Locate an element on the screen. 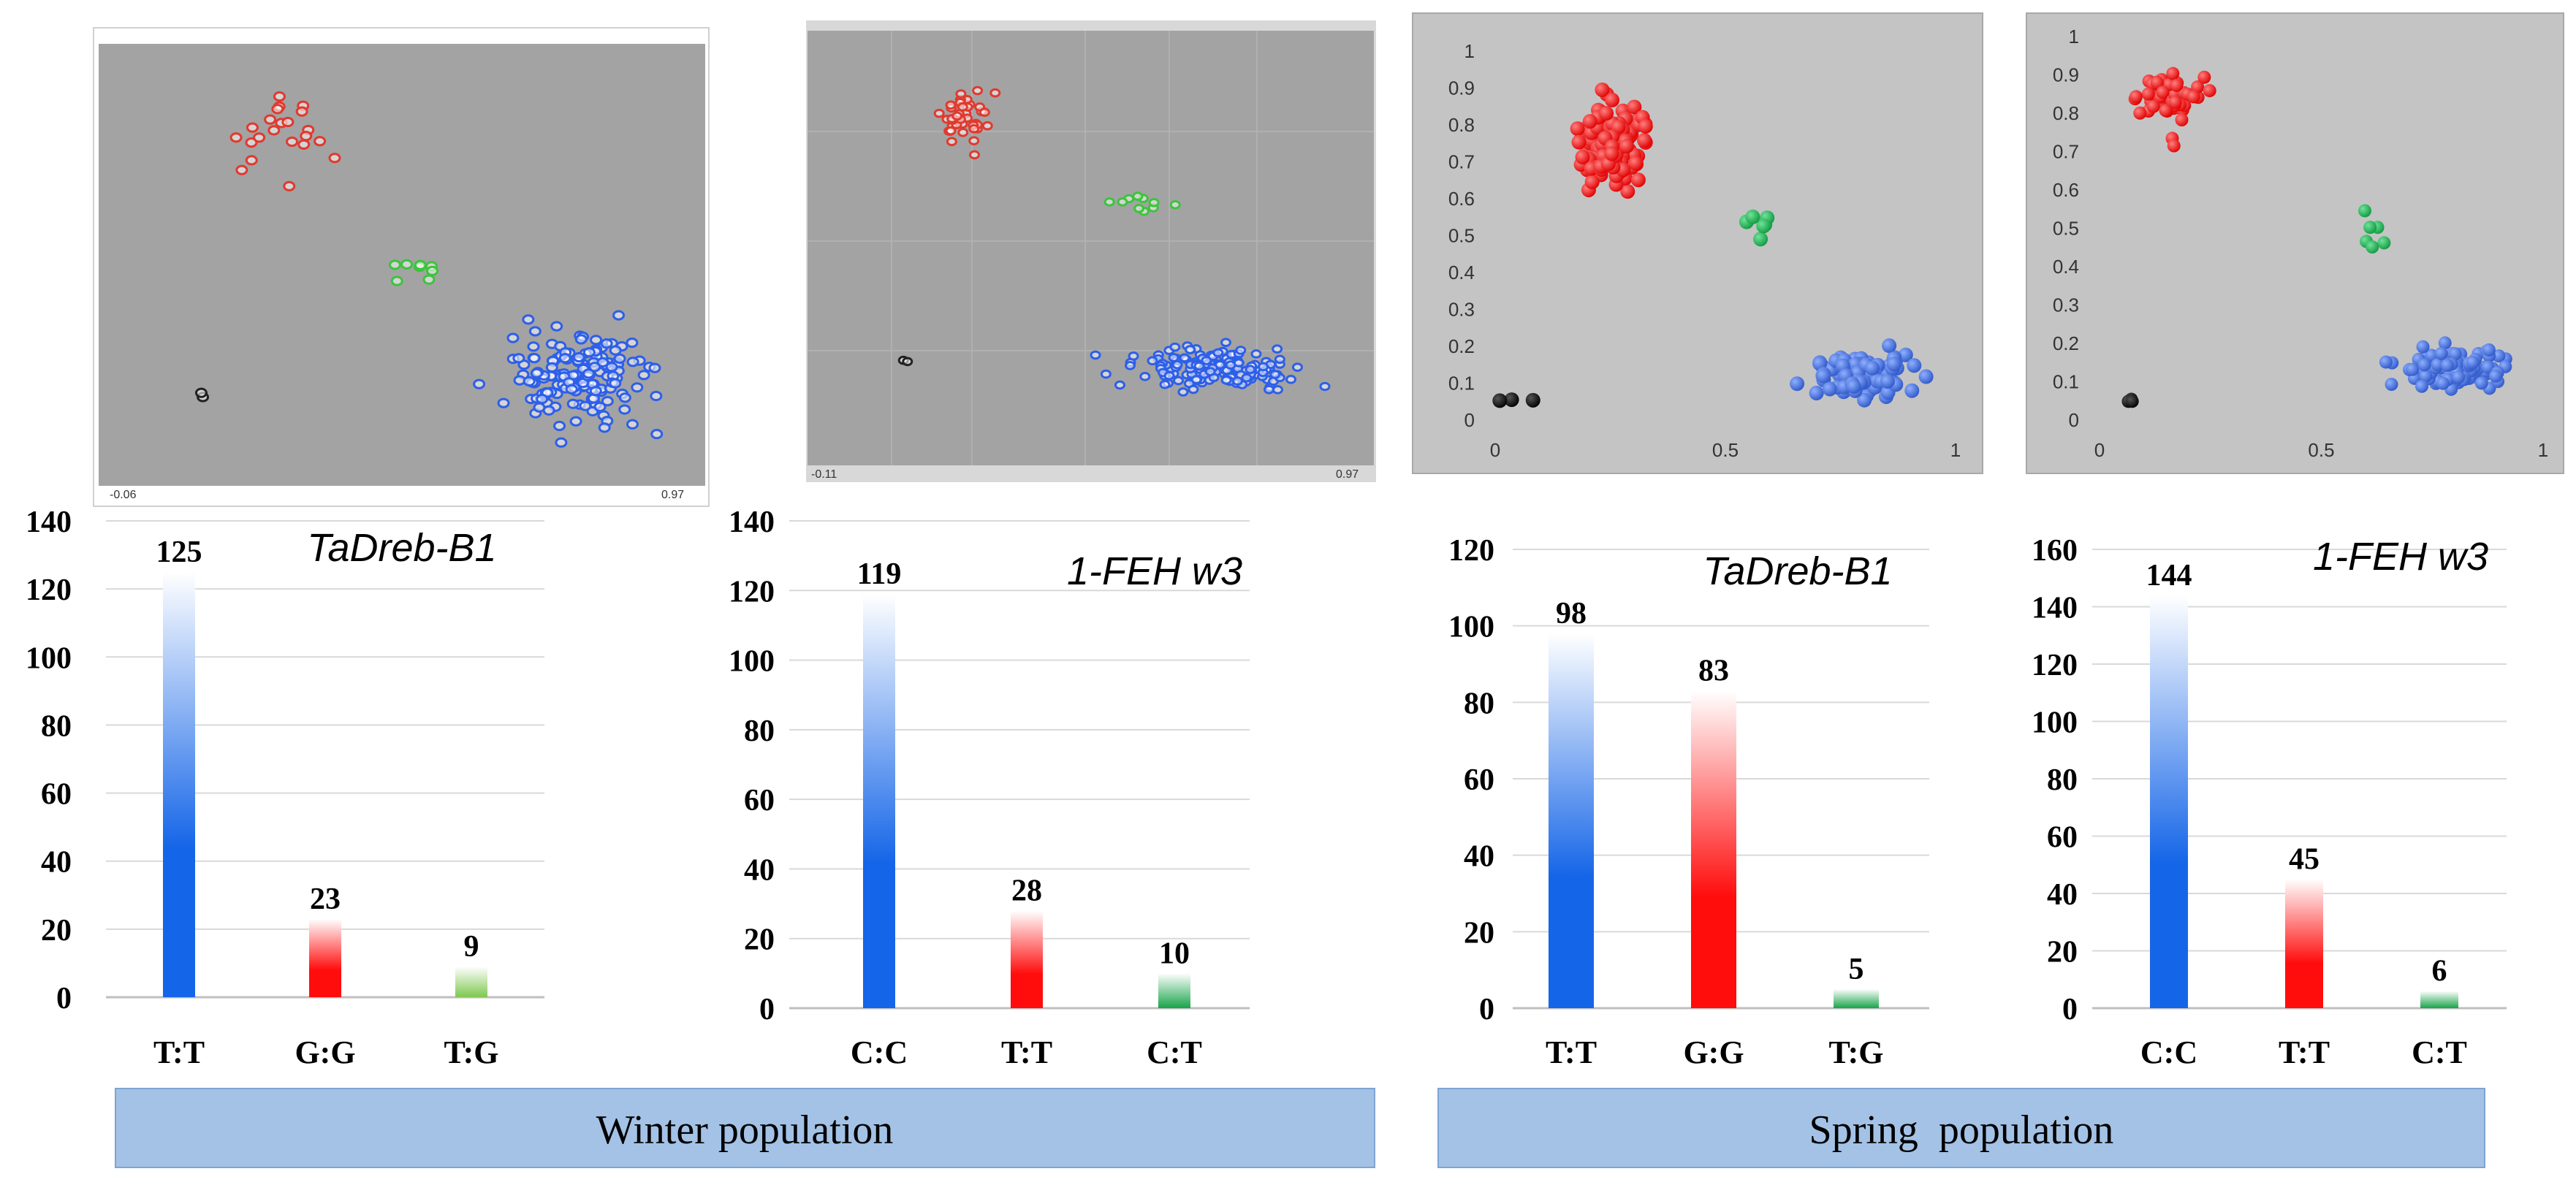  y-tick-label: 60 is located at coordinates (56, 795).